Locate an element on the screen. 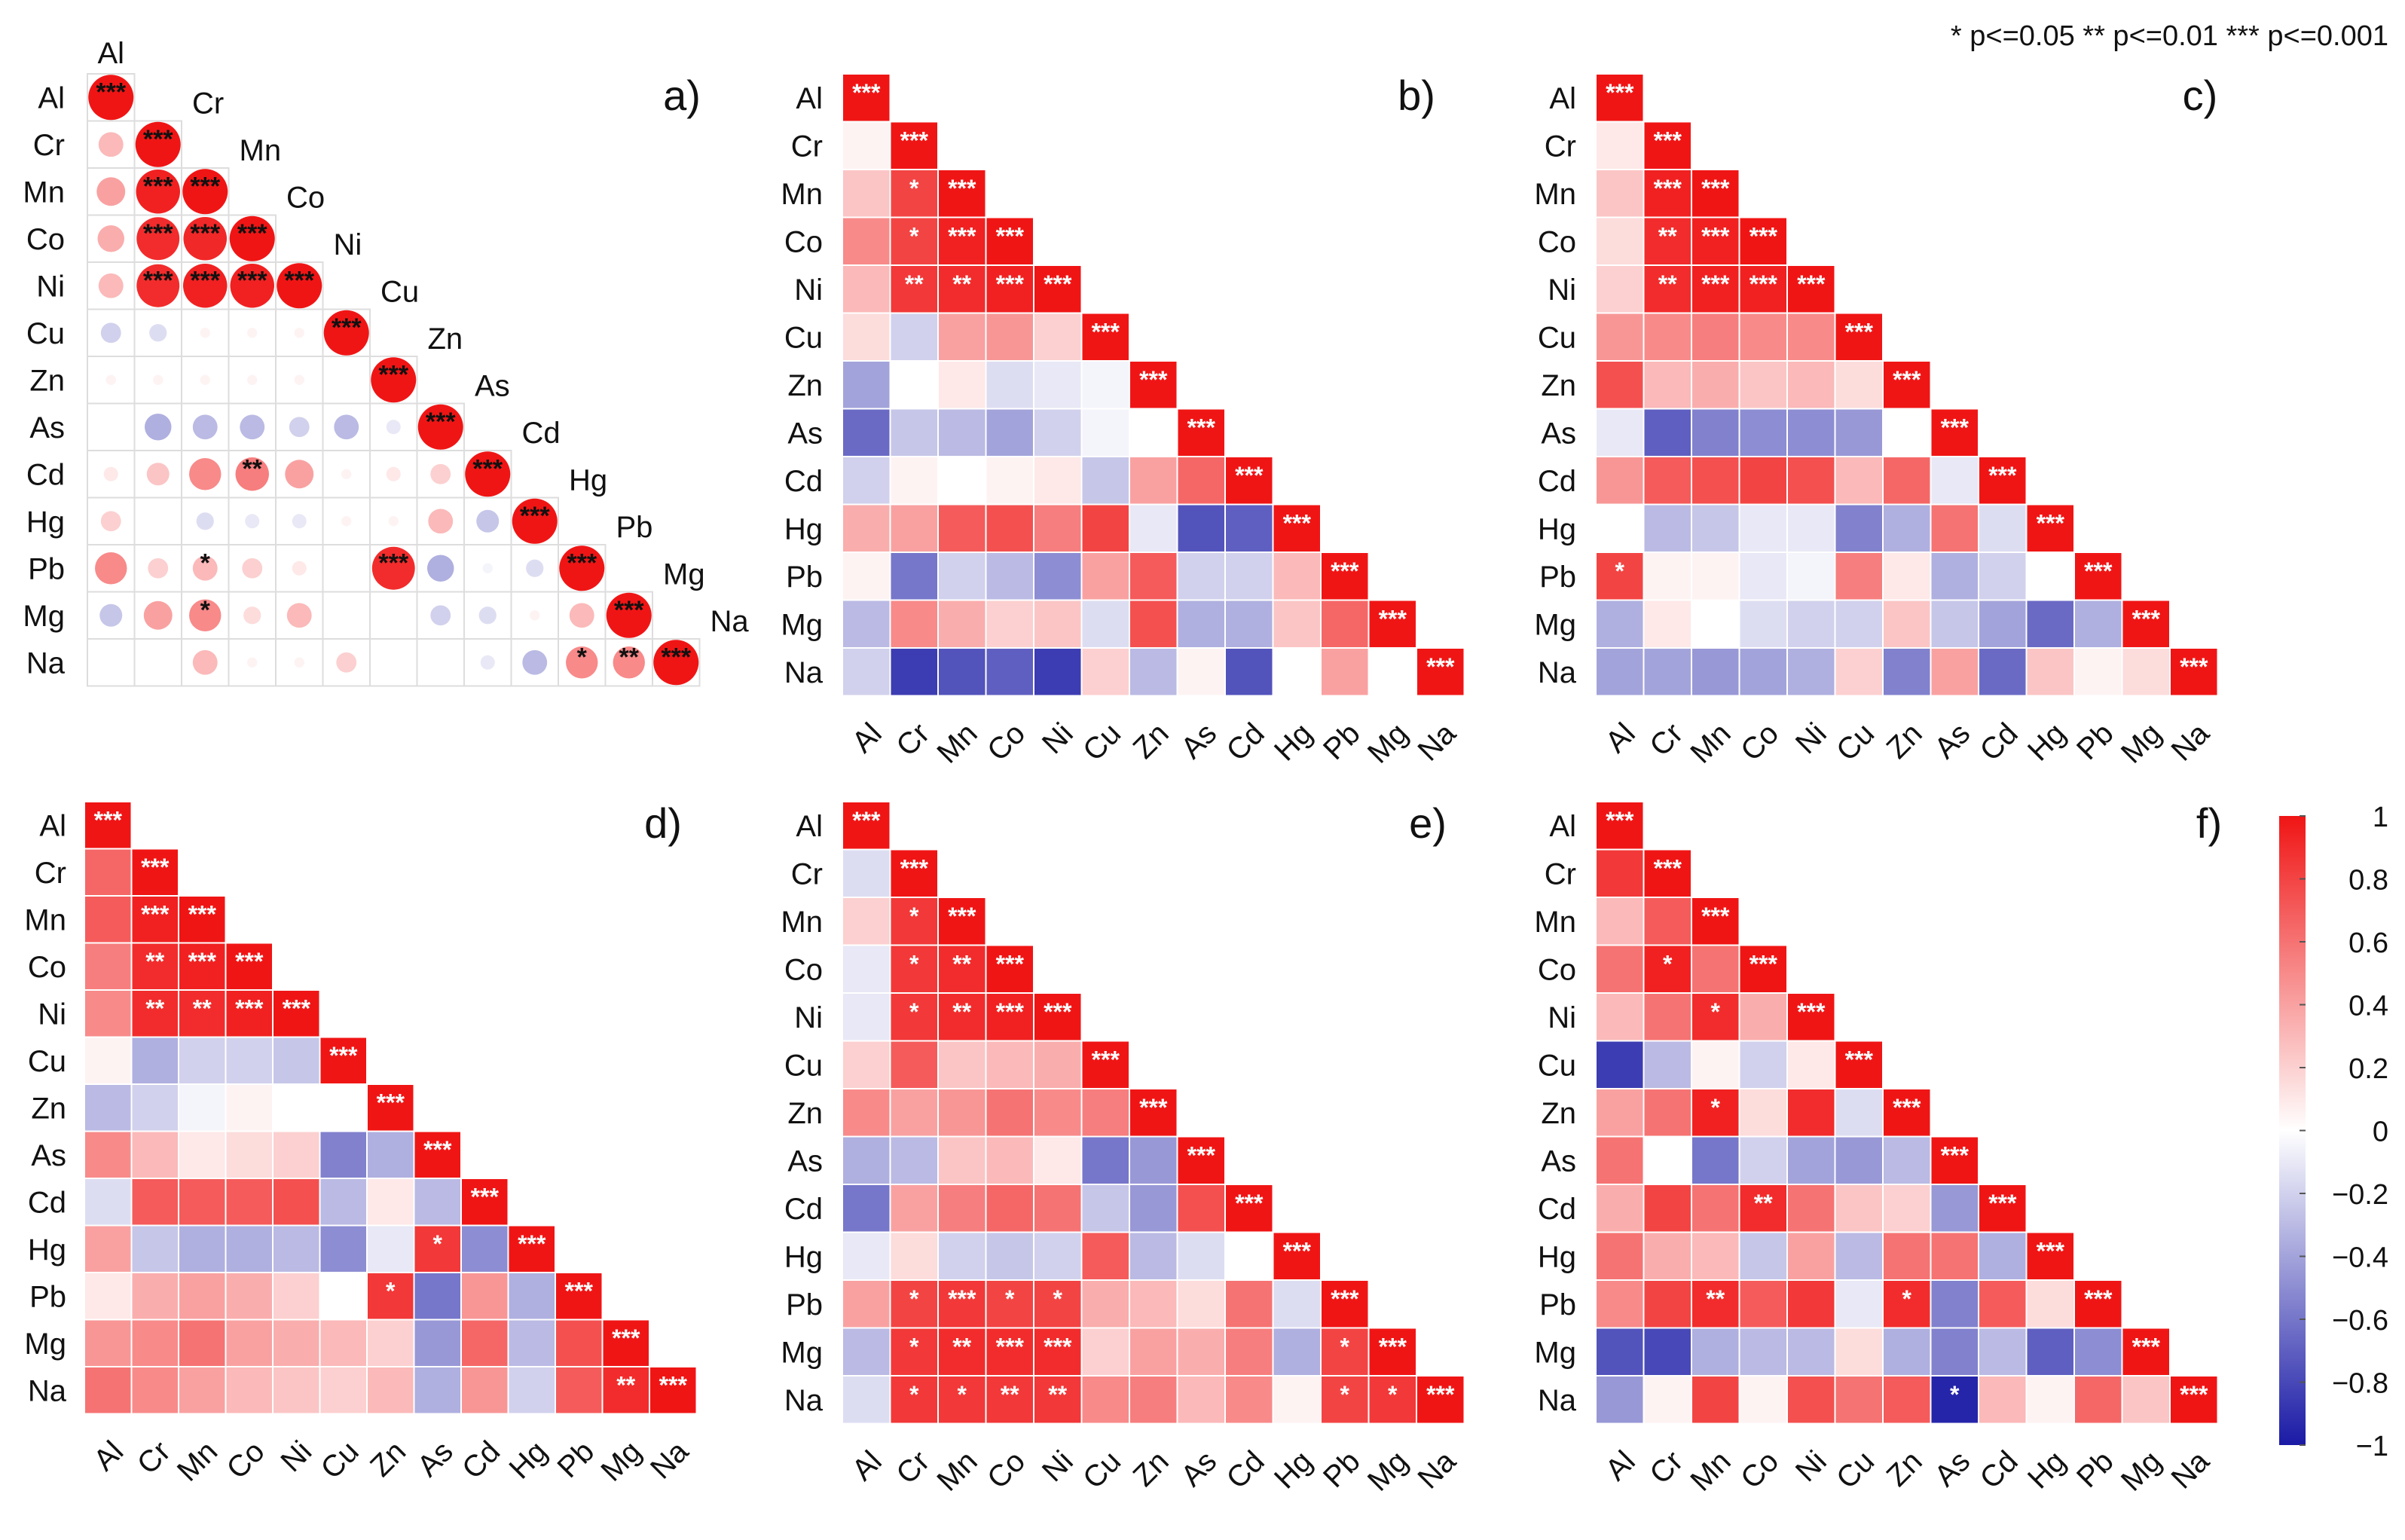 This screenshot has height=1540, width=2405. column-label: Ni is located at coordinates (1811, 1466).